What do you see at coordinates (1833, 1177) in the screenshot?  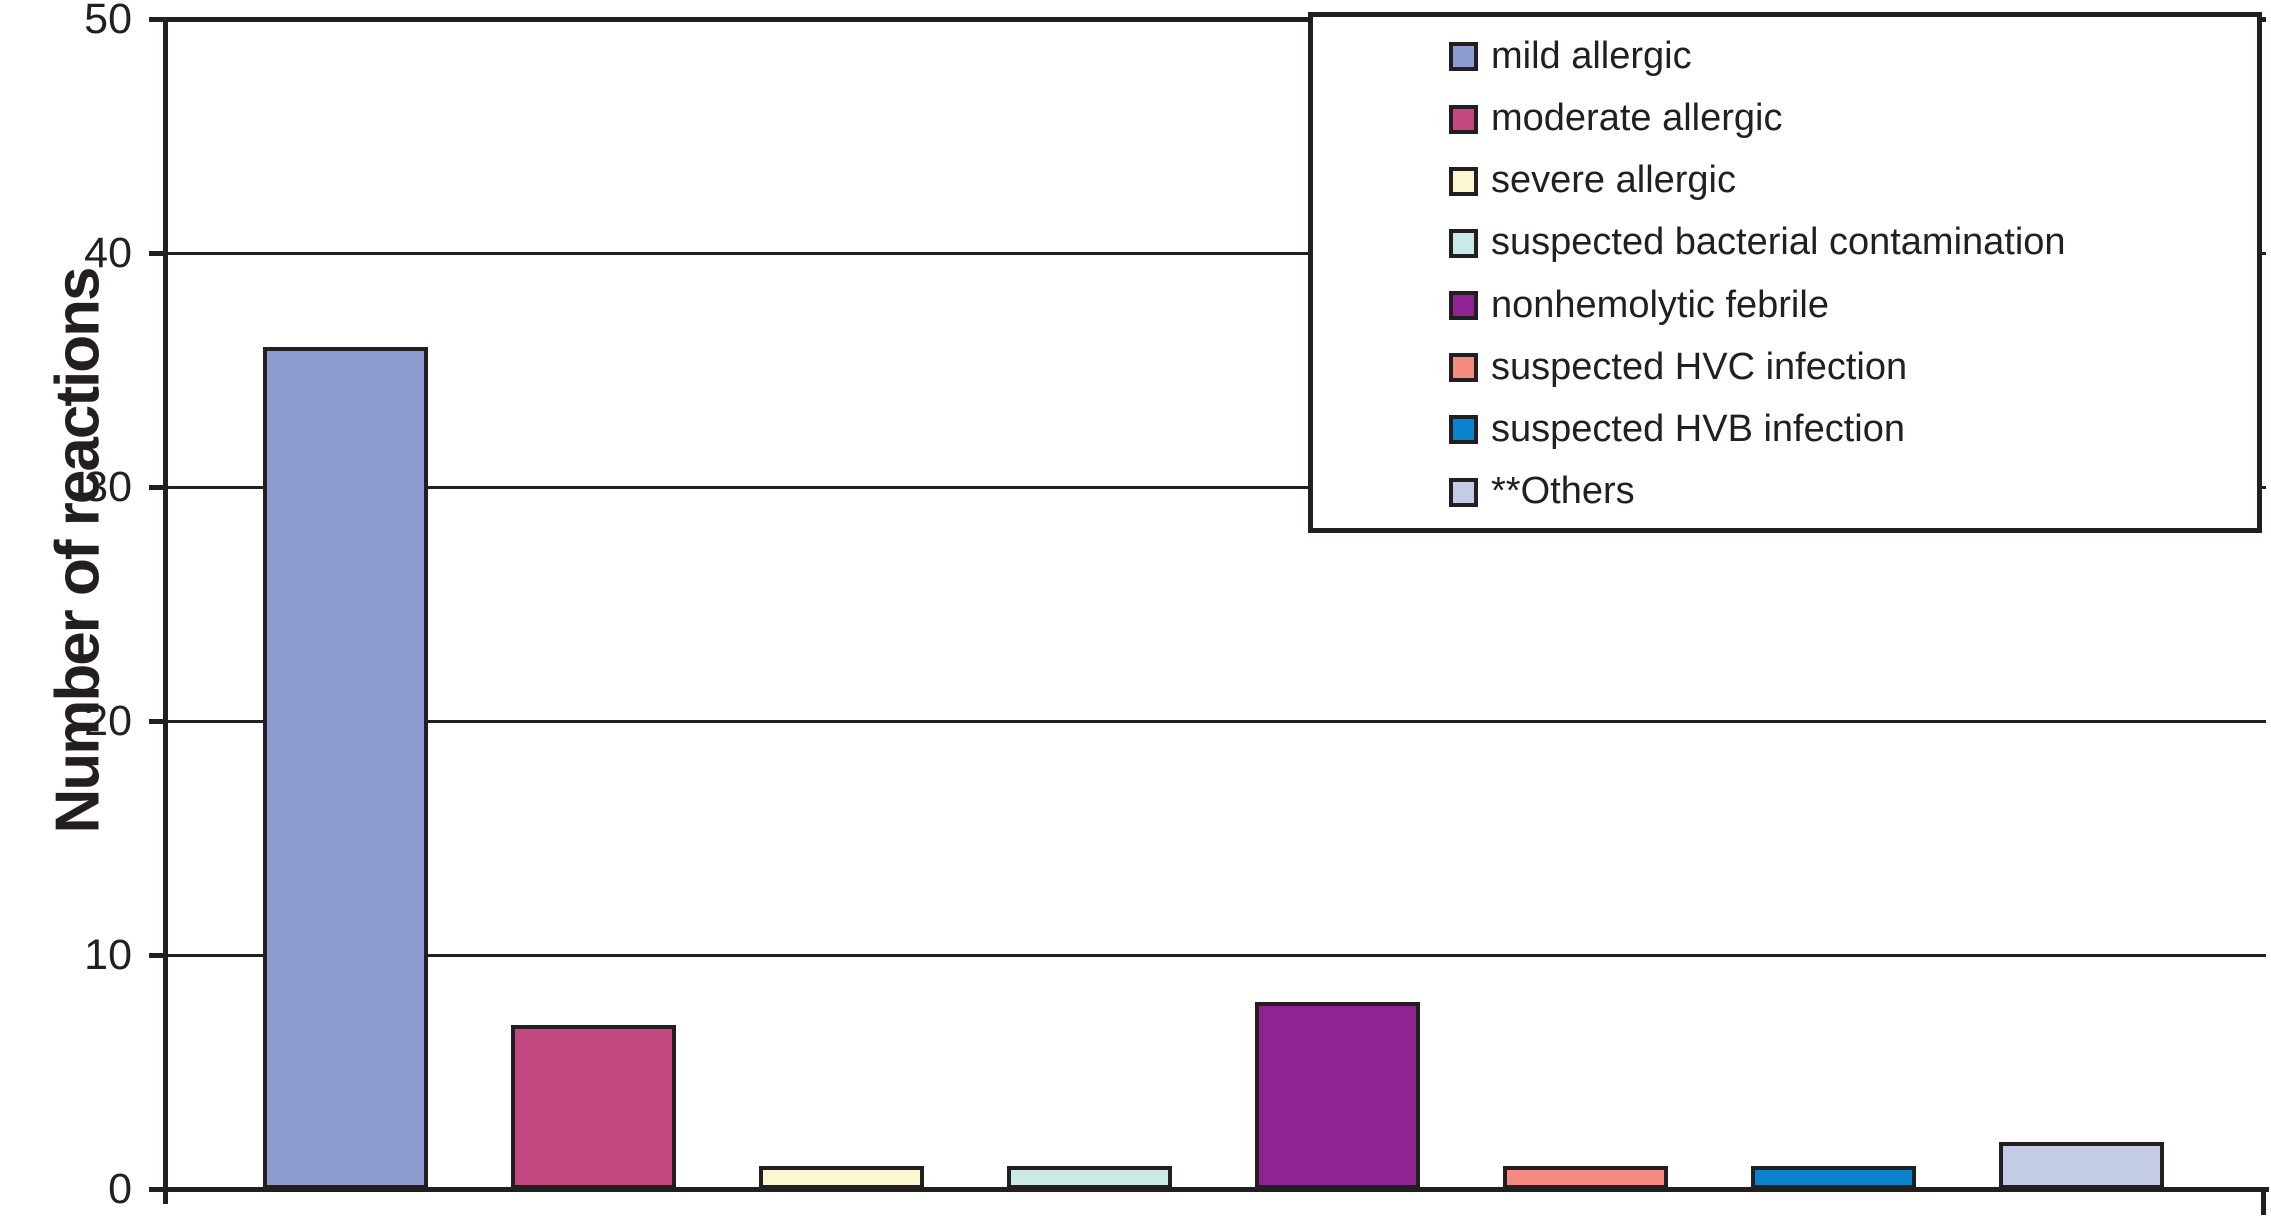 I see `bar-suspected-hvb-infection` at bounding box center [1833, 1177].